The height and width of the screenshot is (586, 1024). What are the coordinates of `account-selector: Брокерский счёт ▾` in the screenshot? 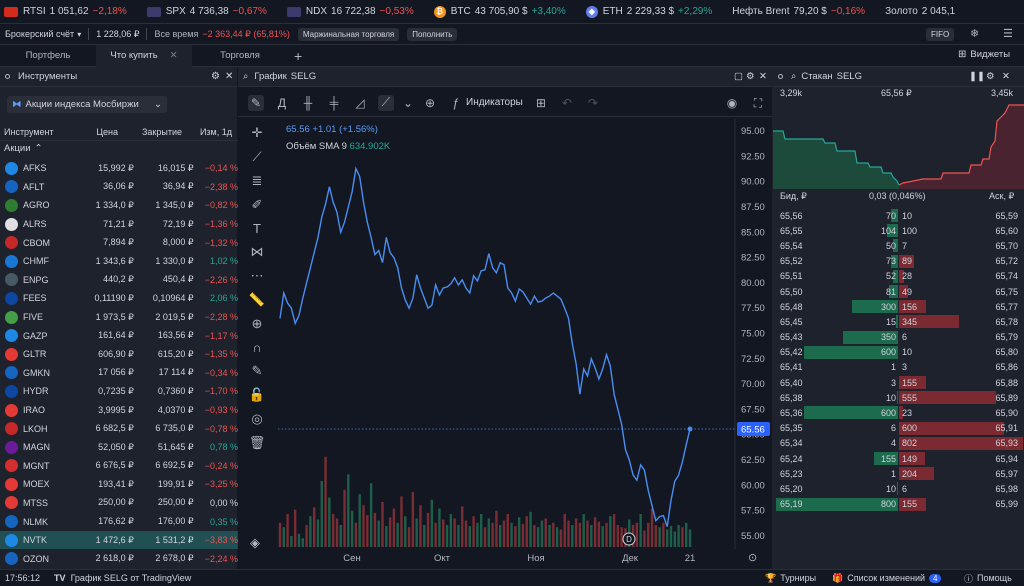 It's located at (43, 34).